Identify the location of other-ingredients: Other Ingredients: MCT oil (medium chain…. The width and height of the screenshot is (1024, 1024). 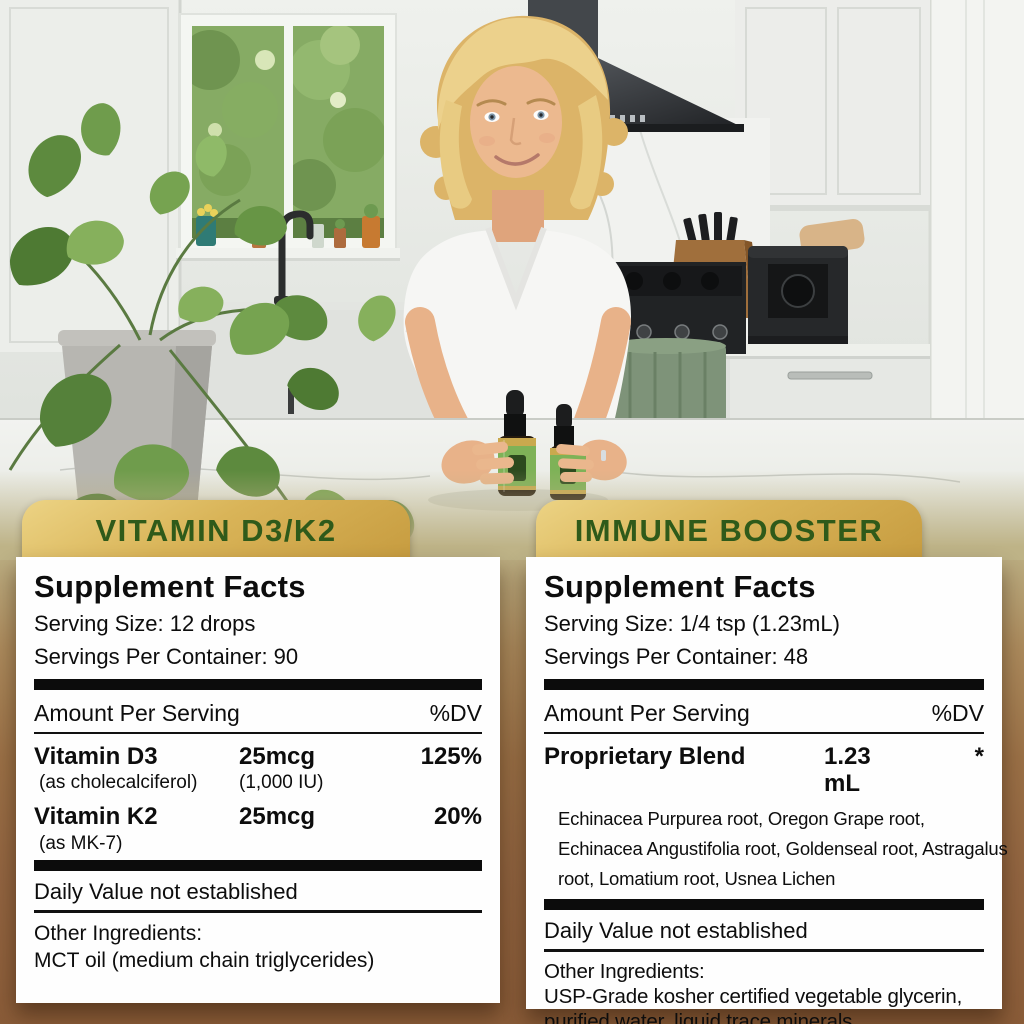
(258, 947).